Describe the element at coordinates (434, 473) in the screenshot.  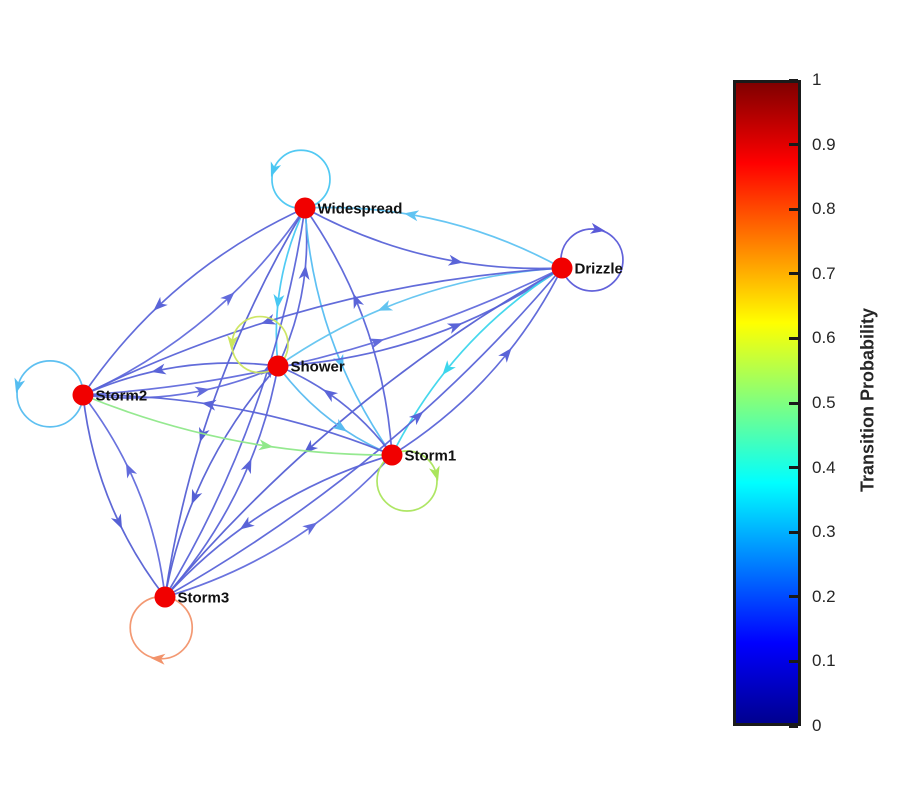
I see `self-loop-arrow-Storm1` at that location.